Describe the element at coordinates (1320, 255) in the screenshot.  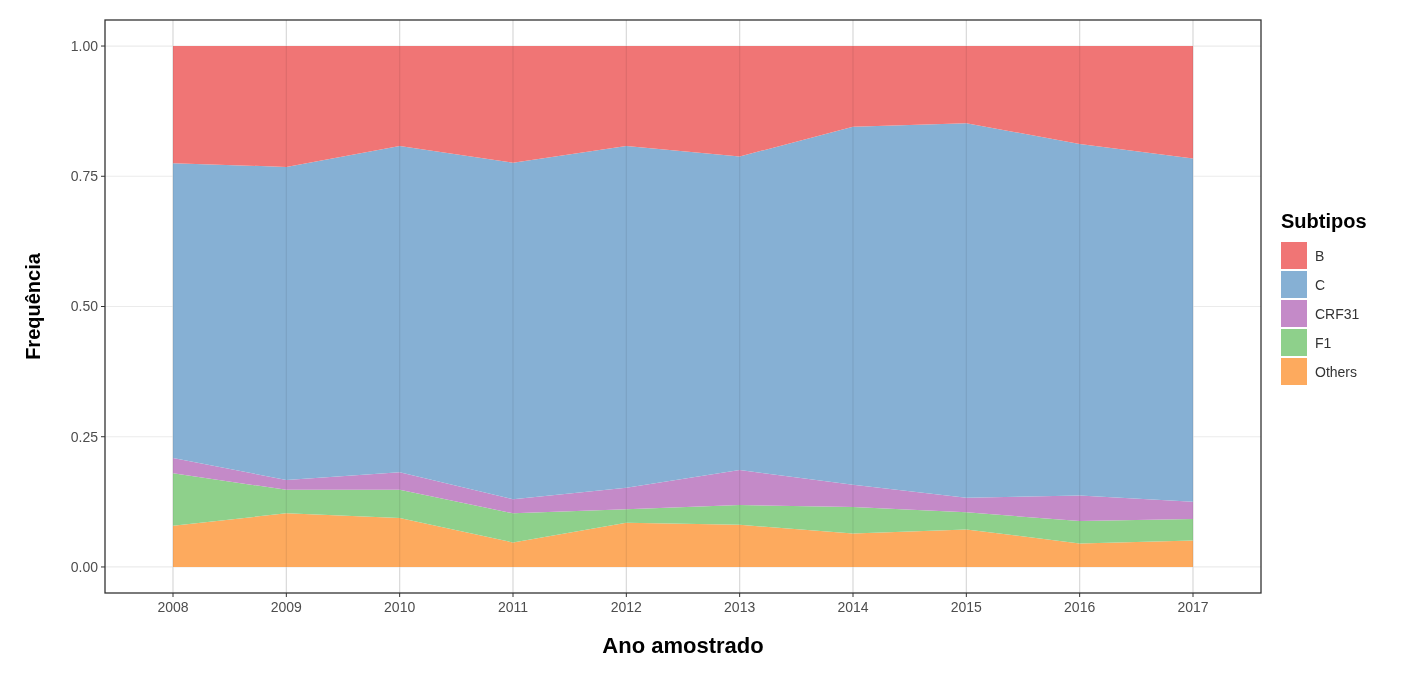
I see `legend-label: B` at that location.